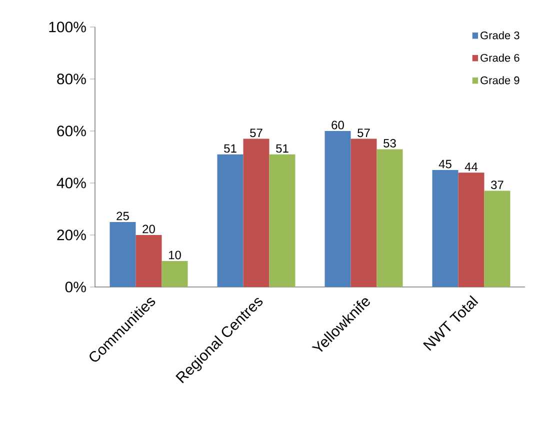 This screenshot has height=447, width=557. Describe the element at coordinates (174, 255) in the screenshot. I see `data-label: 10` at that location.